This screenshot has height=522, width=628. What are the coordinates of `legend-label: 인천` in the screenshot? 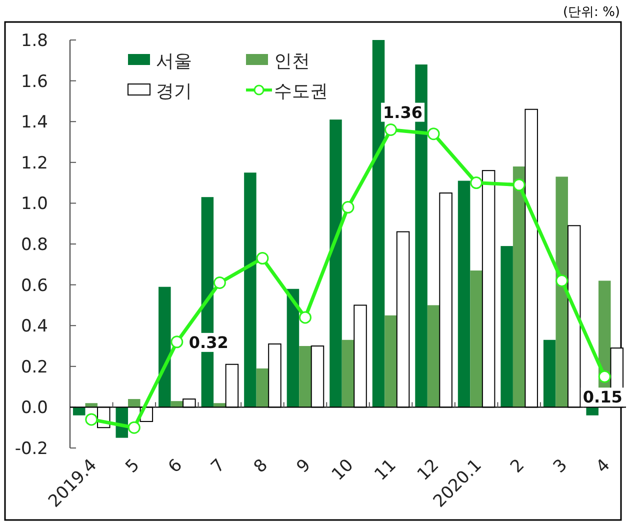 It's located at (292, 61).